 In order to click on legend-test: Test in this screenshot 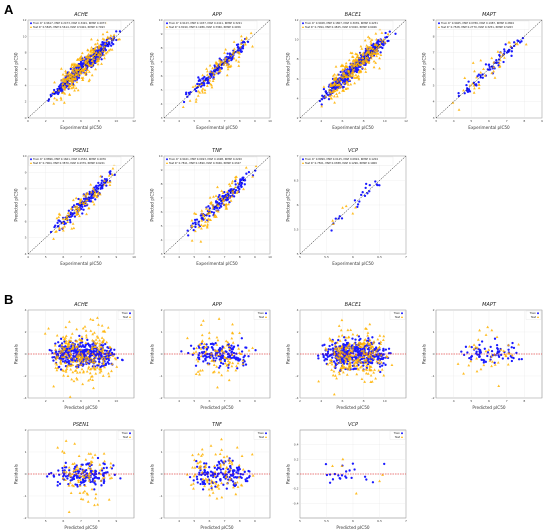, I will do `click(397, 317)`.